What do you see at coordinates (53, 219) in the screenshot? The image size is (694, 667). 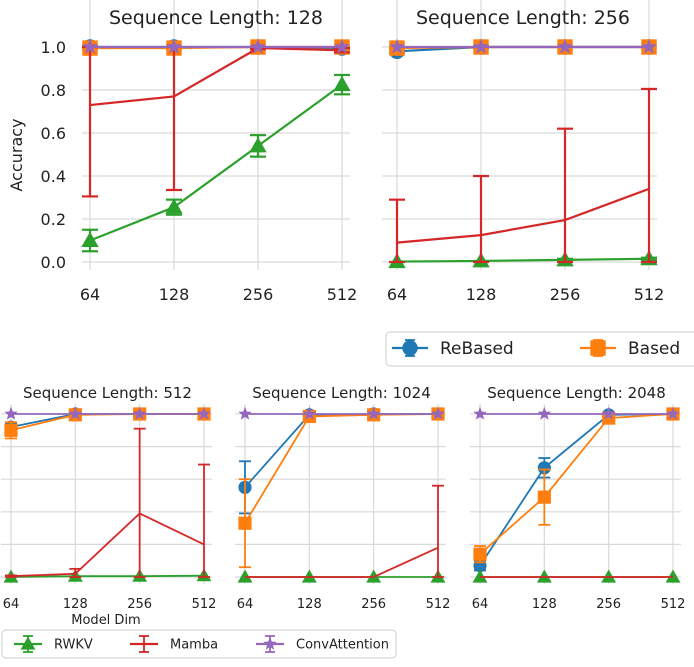 I see `y-tick-label: 0.2` at bounding box center [53, 219].